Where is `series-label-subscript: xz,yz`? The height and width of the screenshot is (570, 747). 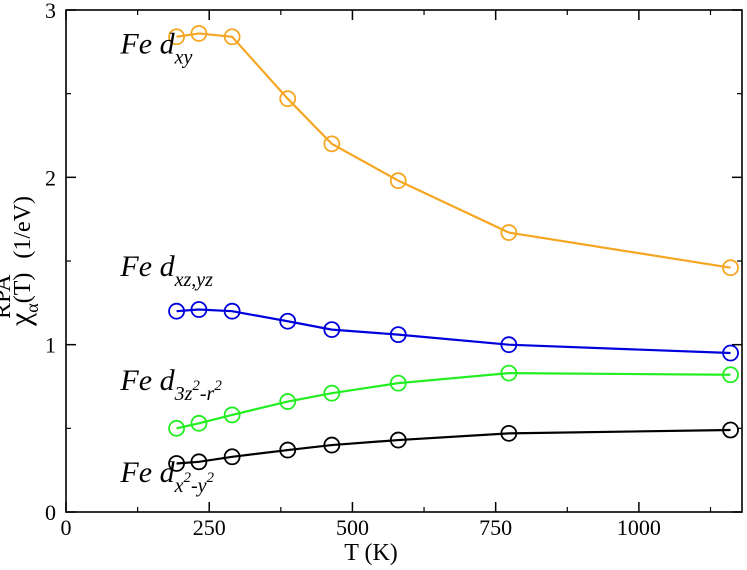 series-label-subscript: xz,yz is located at coordinates (194, 280).